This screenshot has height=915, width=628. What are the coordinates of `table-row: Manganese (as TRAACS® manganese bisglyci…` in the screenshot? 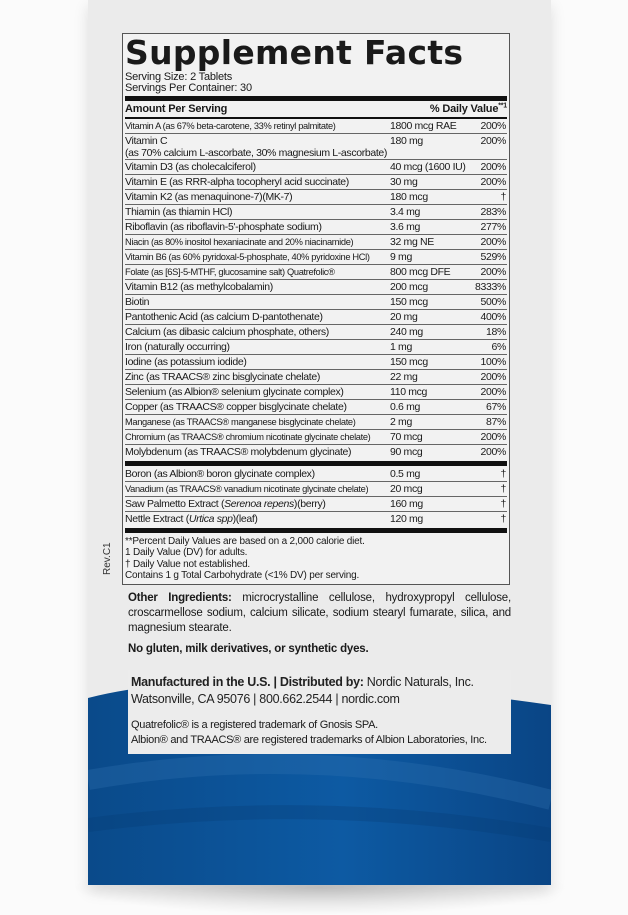 It's located at (316, 422).